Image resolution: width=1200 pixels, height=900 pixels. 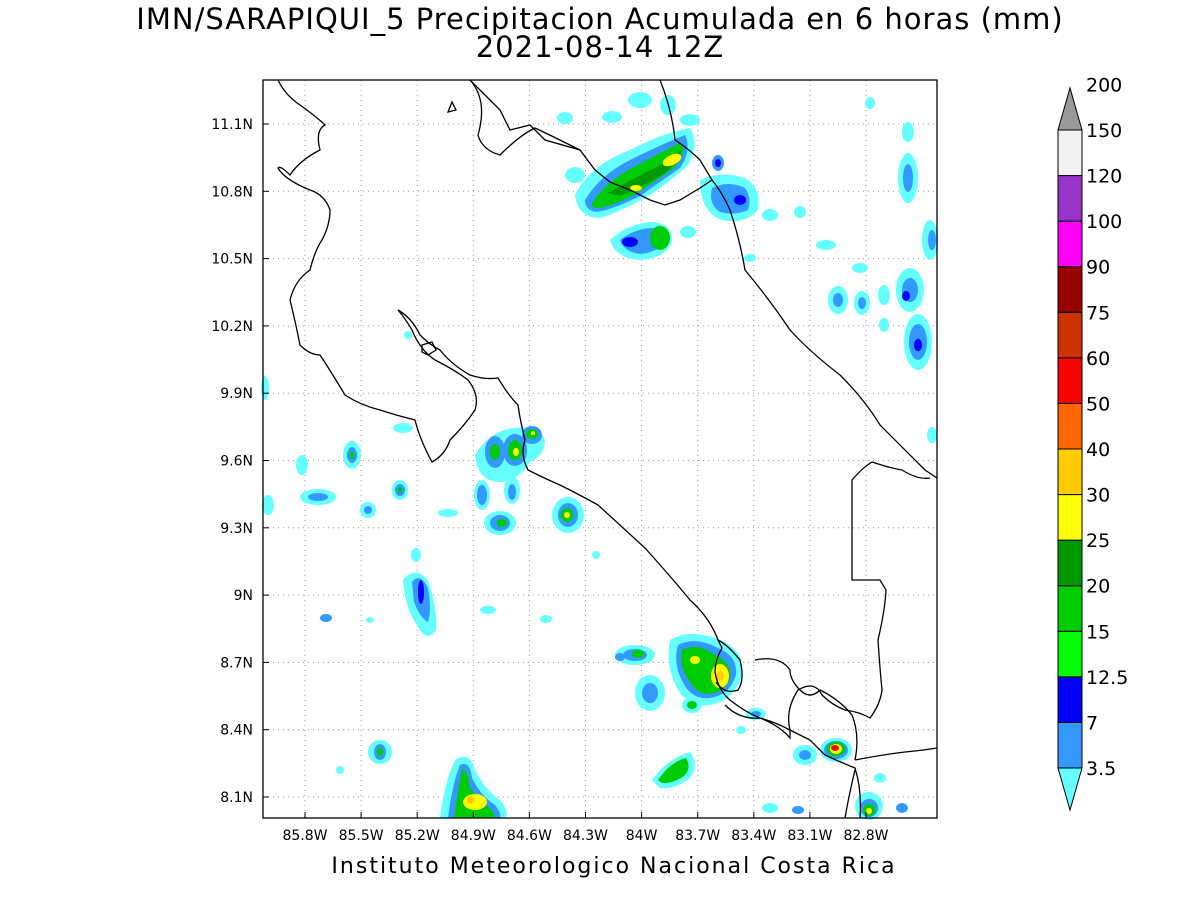 What do you see at coordinates (417, 836) in the screenshot?
I see `lon-tick-label: 85.2W` at bounding box center [417, 836].